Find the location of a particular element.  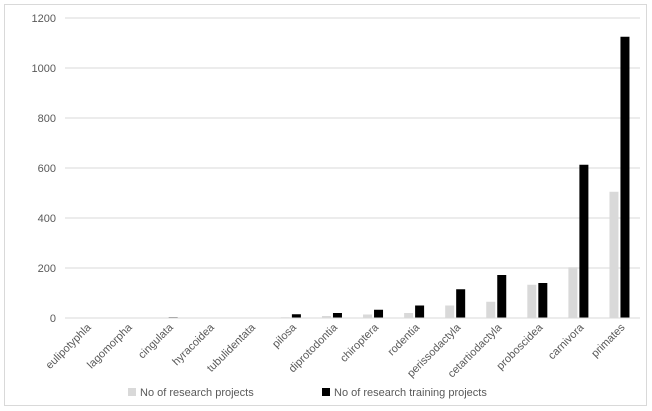

bar-diprotodontia-training is located at coordinates (337, 315).